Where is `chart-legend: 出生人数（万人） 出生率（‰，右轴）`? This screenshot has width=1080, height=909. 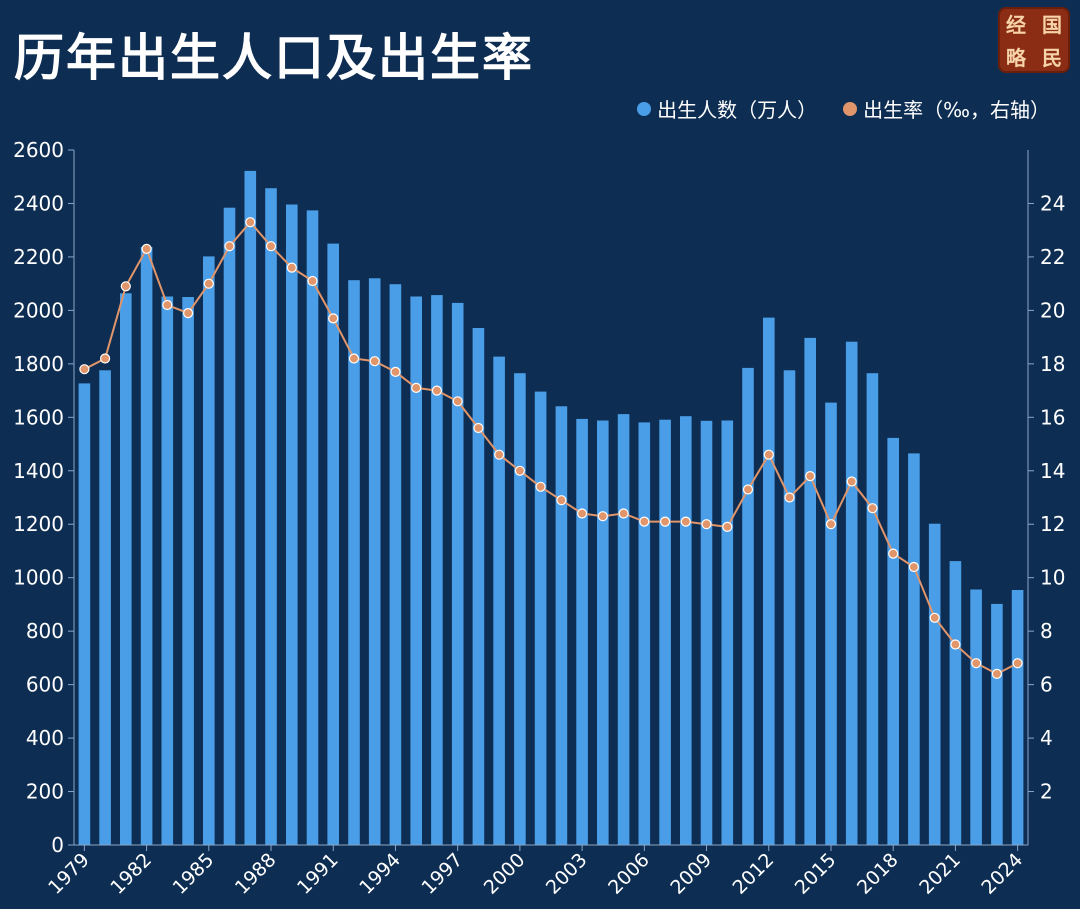
chart-legend: 出生人数（万人） 出生率（‰，右轴） is located at coordinates (843, 108).